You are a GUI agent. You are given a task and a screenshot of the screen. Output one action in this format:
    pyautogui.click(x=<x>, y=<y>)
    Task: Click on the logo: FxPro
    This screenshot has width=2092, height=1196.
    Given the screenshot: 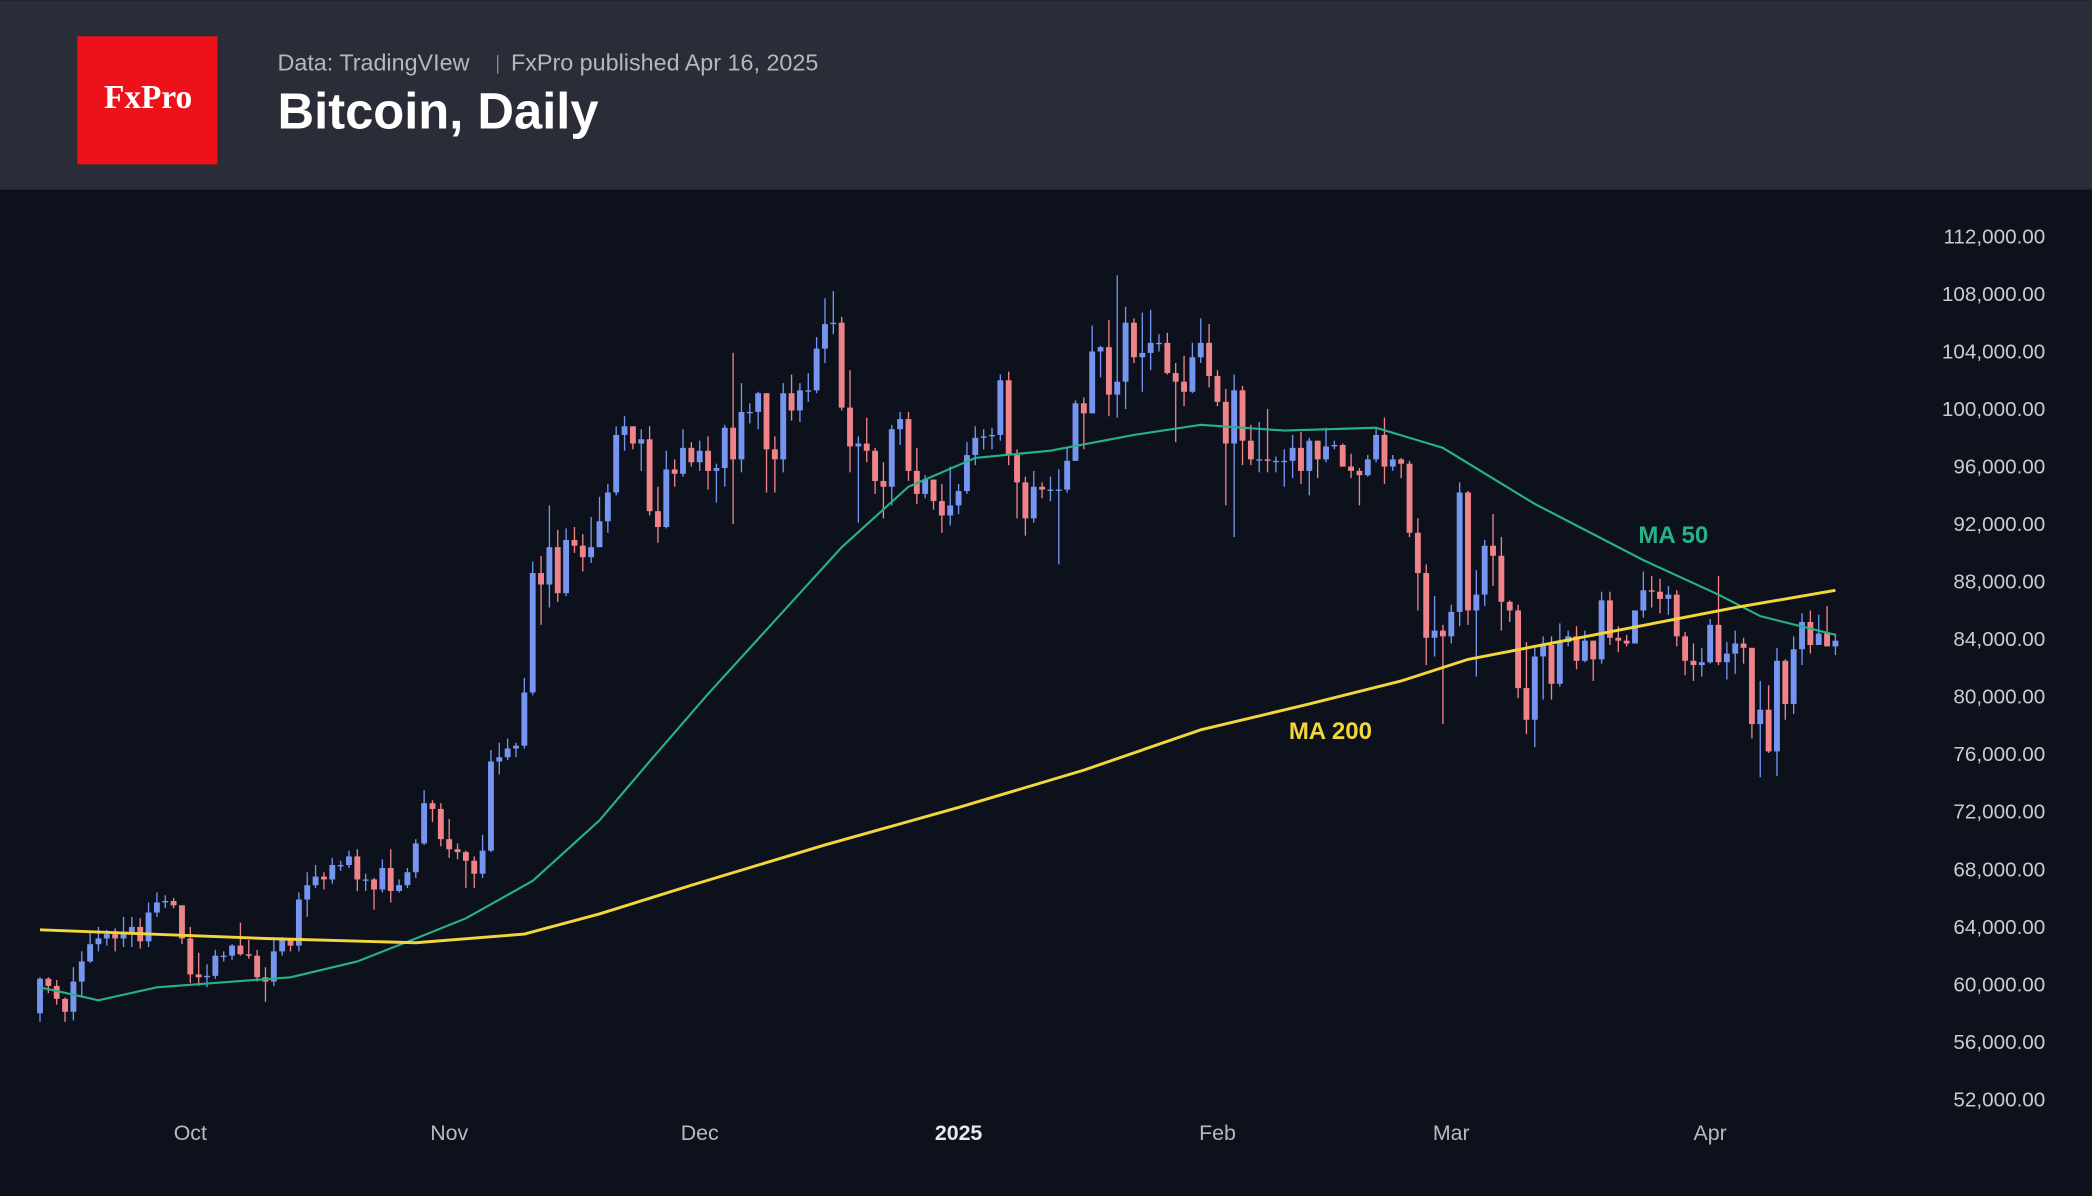 What is the action you would take?
    pyautogui.click(x=148, y=97)
    